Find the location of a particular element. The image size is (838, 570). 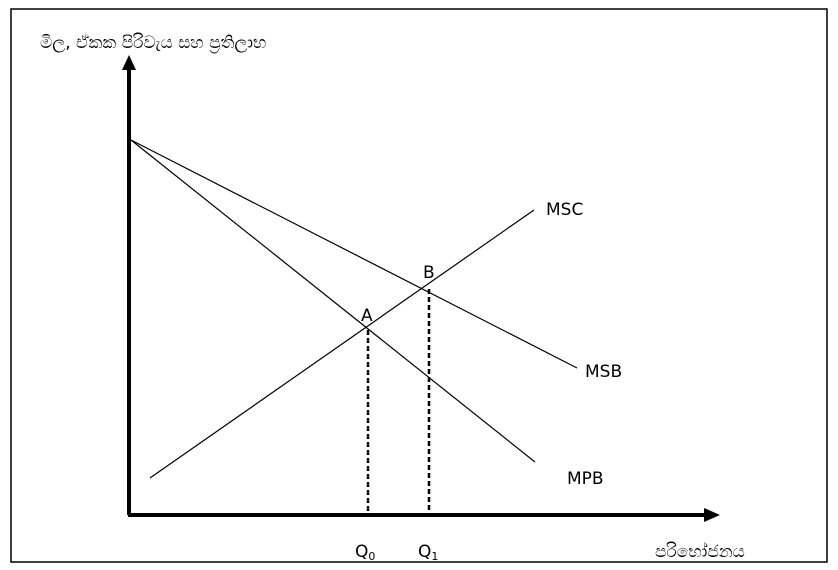

q1-label: Q1 is located at coordinates (428, 552).